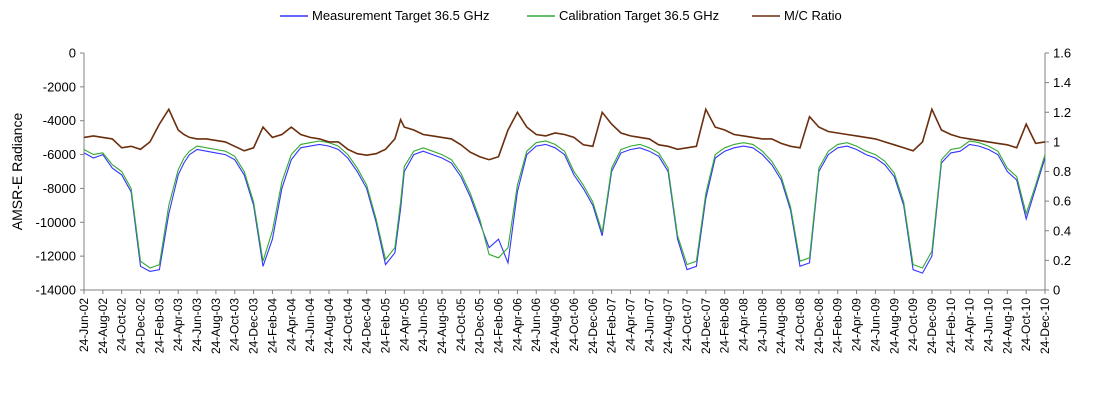 This screenshot has width=1113, height=405. I want to click on legend-label-2: M/C Ratio, so click(813, 15).